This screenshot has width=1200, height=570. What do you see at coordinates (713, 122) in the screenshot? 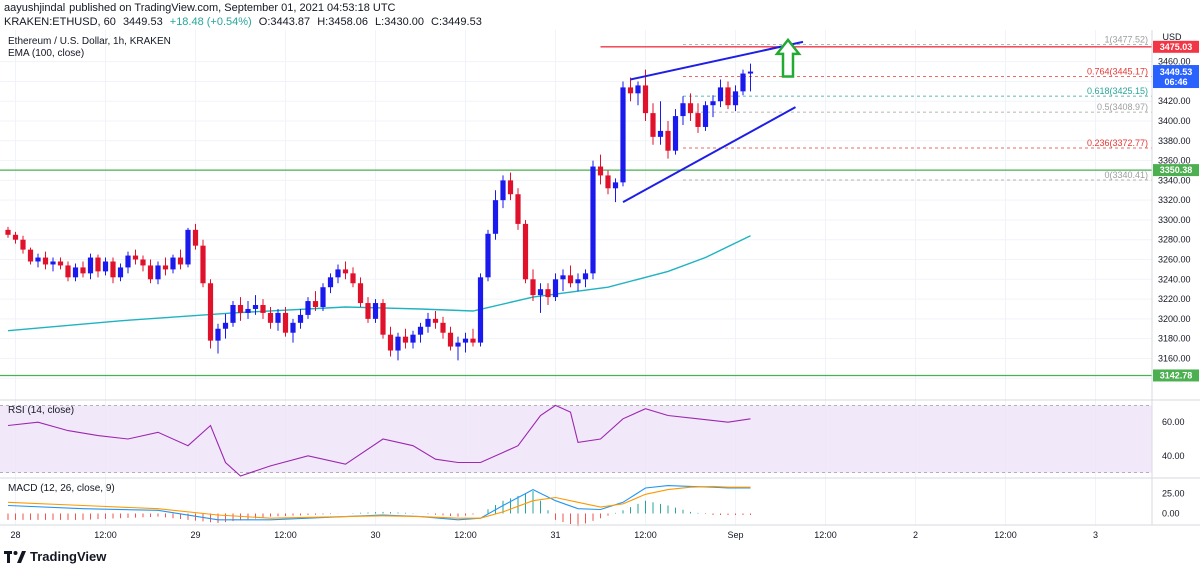
I see `channel-lines` at bounding box center [713, 122].